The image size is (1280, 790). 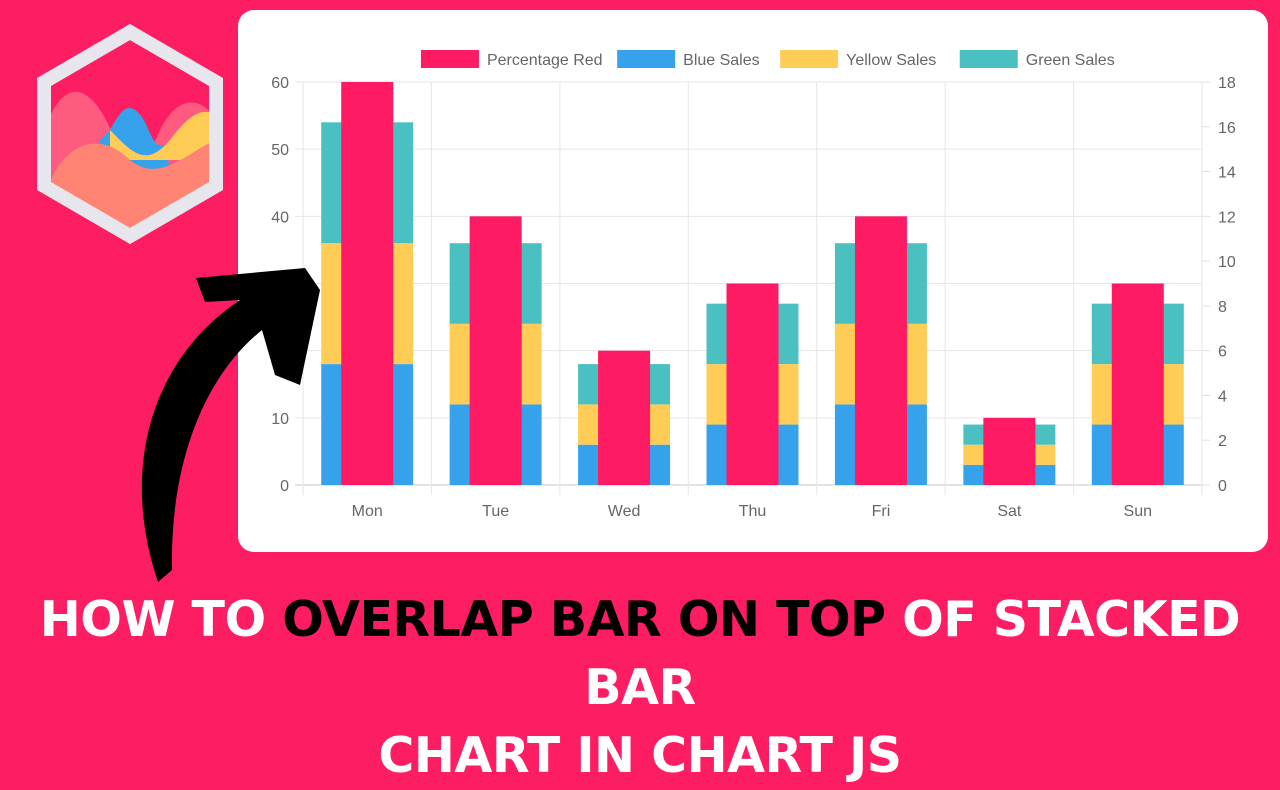 What do you see at coordinates (584, 619) in the screenshot?
I see `title-highlight: OVERLAP BAR ON TOP` at bounding box center [584, 619].